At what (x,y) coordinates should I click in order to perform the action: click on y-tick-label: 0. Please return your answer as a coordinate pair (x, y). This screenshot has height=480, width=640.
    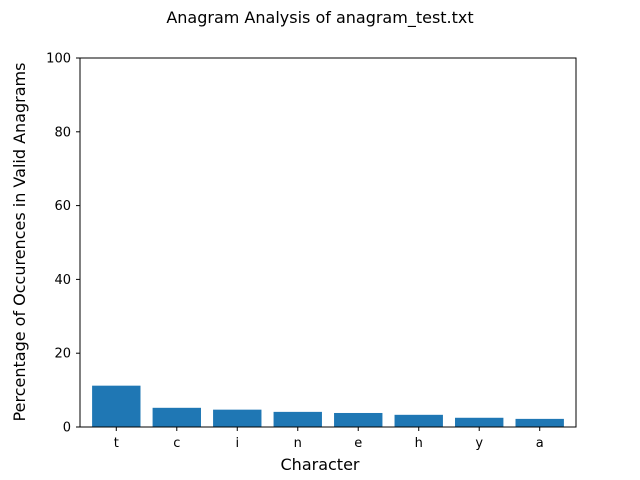
    Looking at the image, I should click on (67, 428).